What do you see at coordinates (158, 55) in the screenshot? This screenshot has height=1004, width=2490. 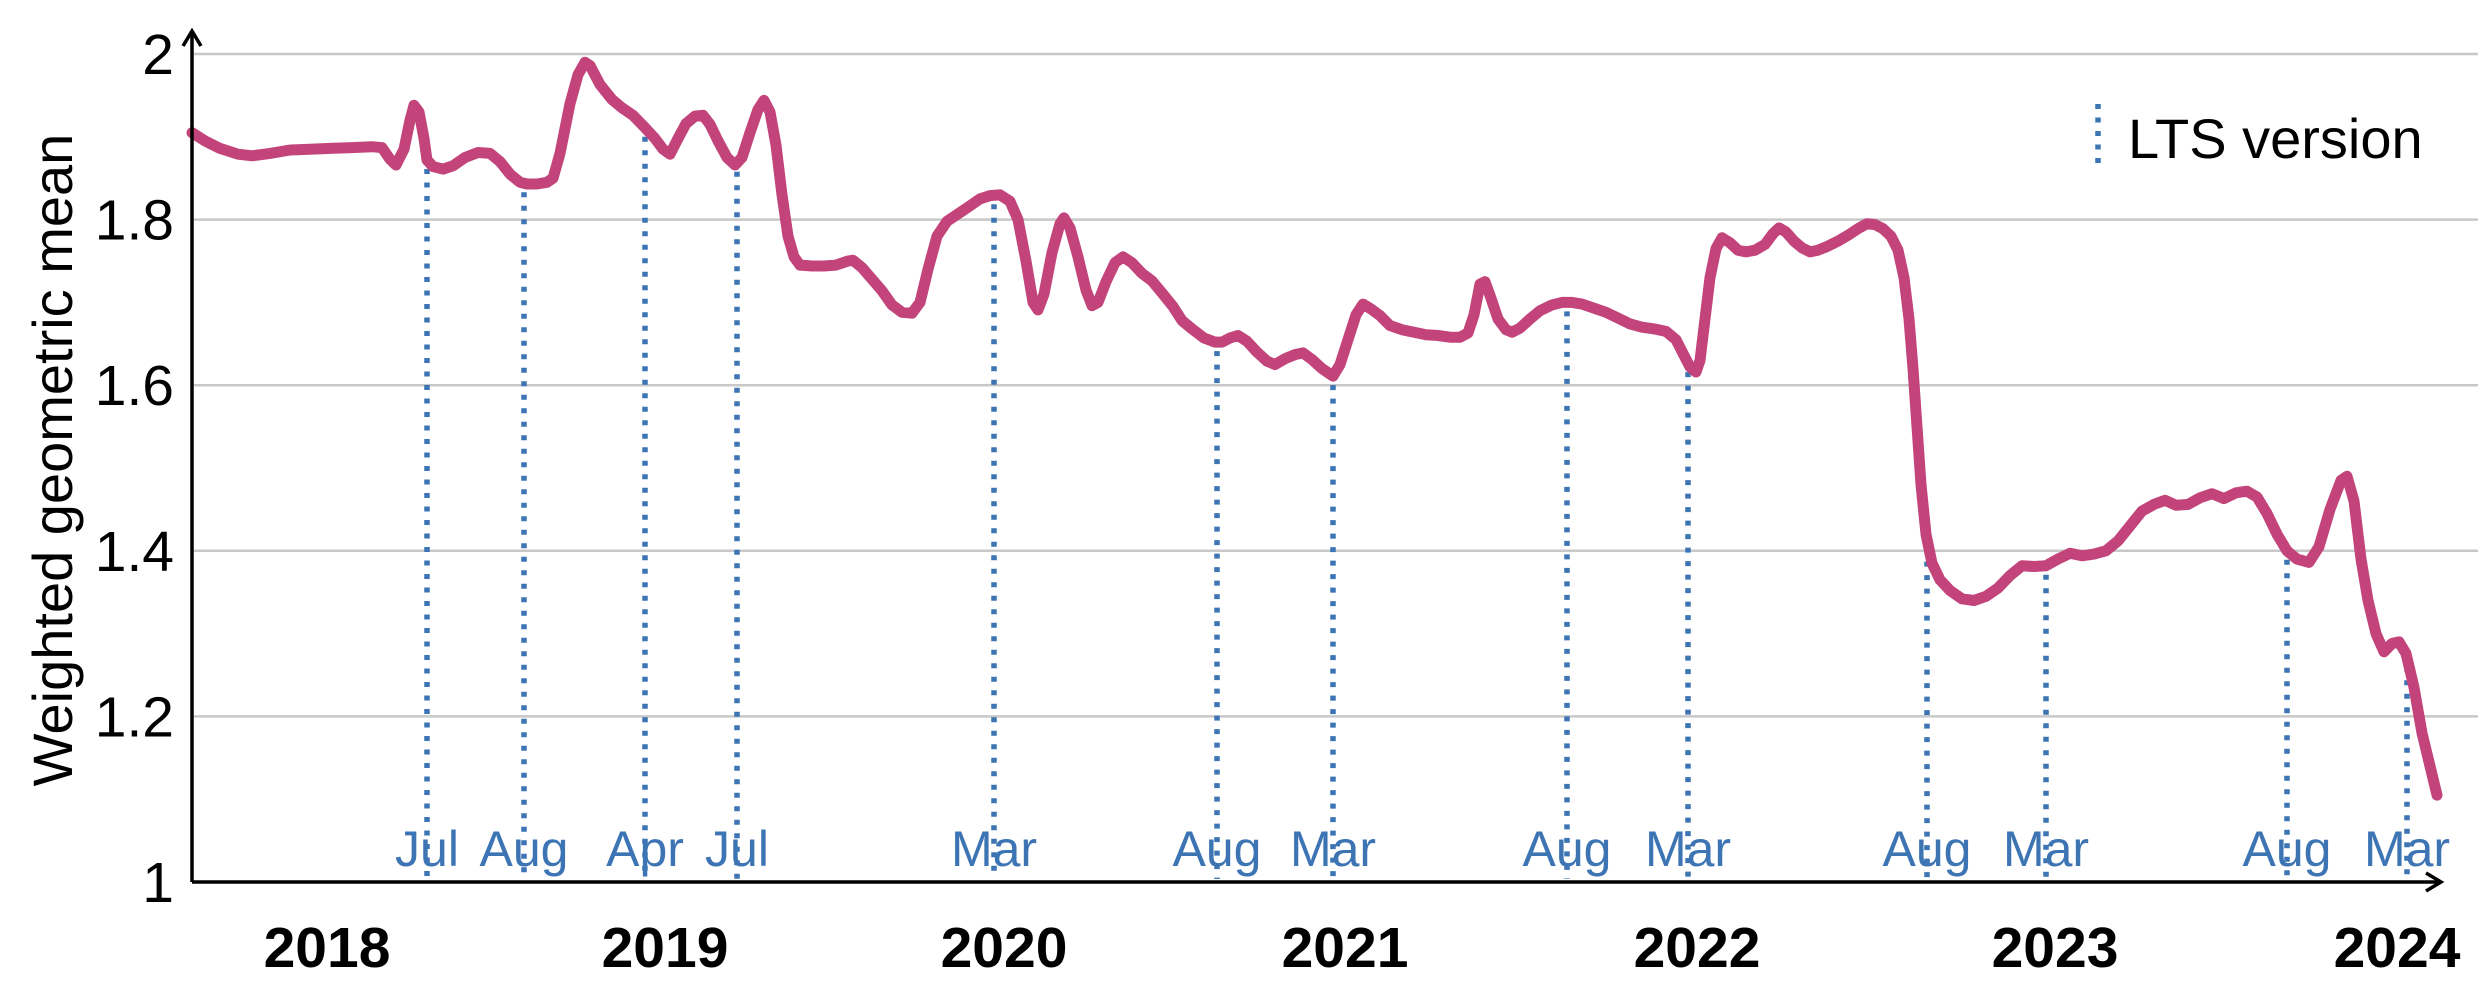 I see `y-tick-label: 2` at bounding box center [158, 55].